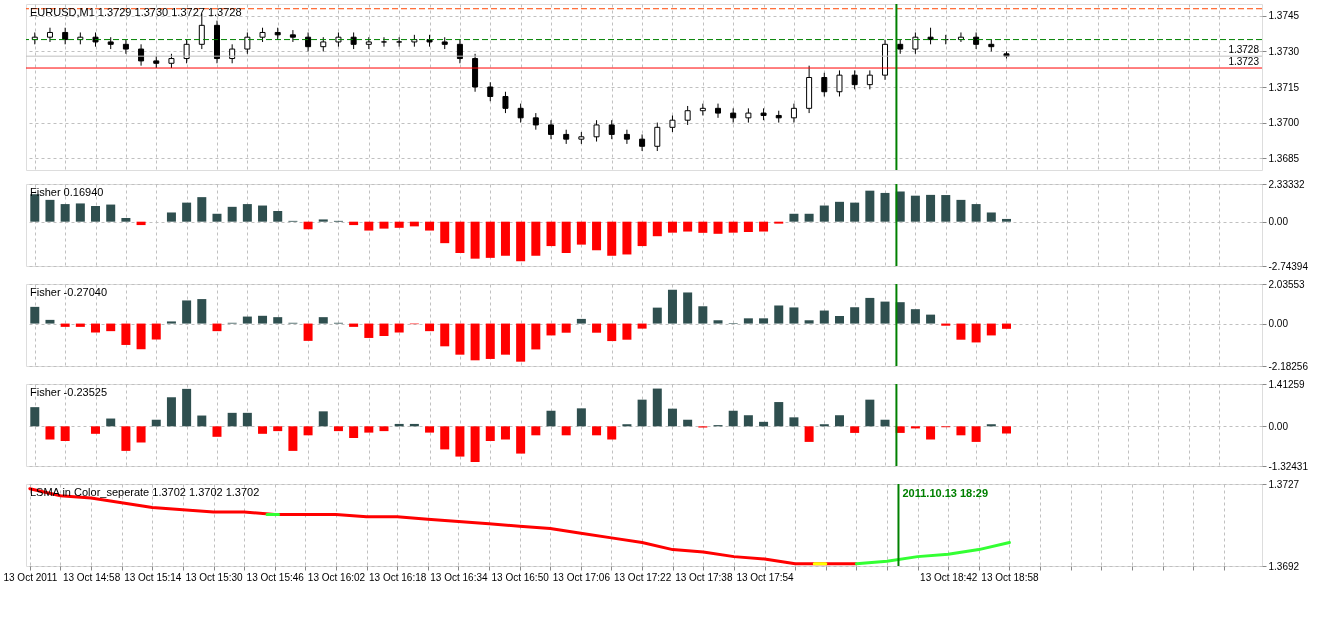 Image resolution: width=1332 pixels, height=623 pixels. What do you see at coordinates (1288, 466) in the screenshot?
I see `y-tick-label: -1.32431` at bounding box center [1288, 466].